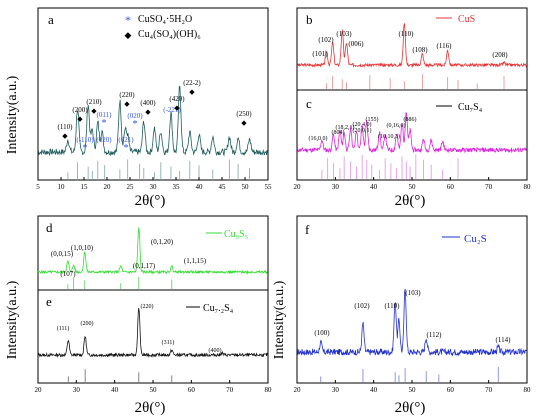 The height and width of the screenshot is (420, 550). Describe the element at coordinates (362, 124) in the screenshot. I see `panel-c-annotation: (20,4,0)` at that location.